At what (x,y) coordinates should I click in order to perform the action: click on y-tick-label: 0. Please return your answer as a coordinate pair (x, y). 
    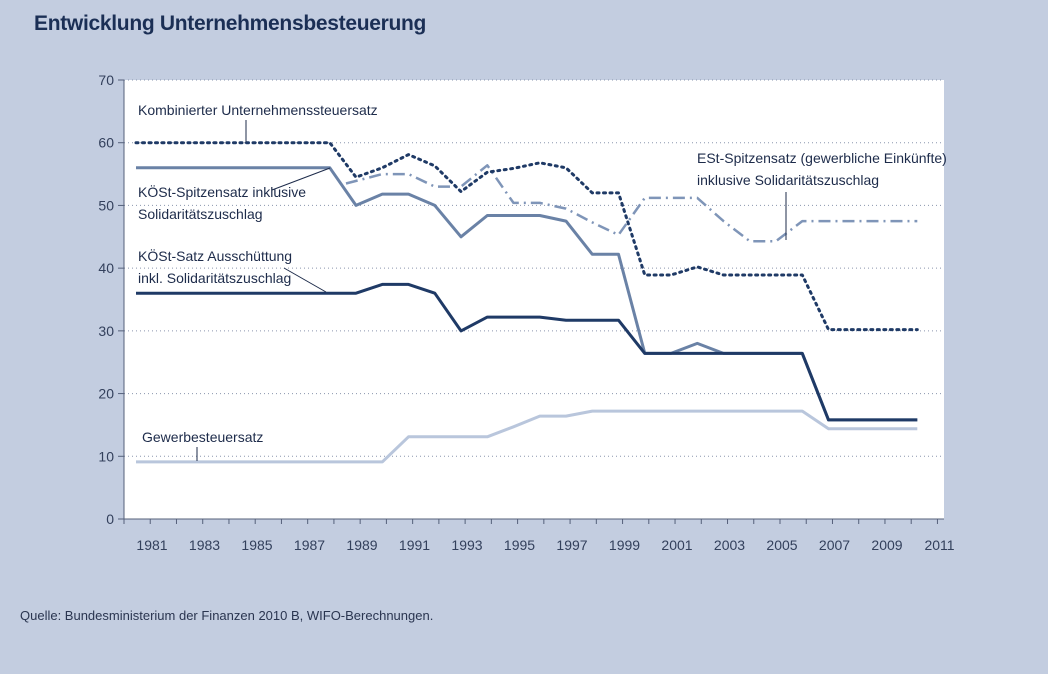
    Looking at the image, I should click on (110, 519).